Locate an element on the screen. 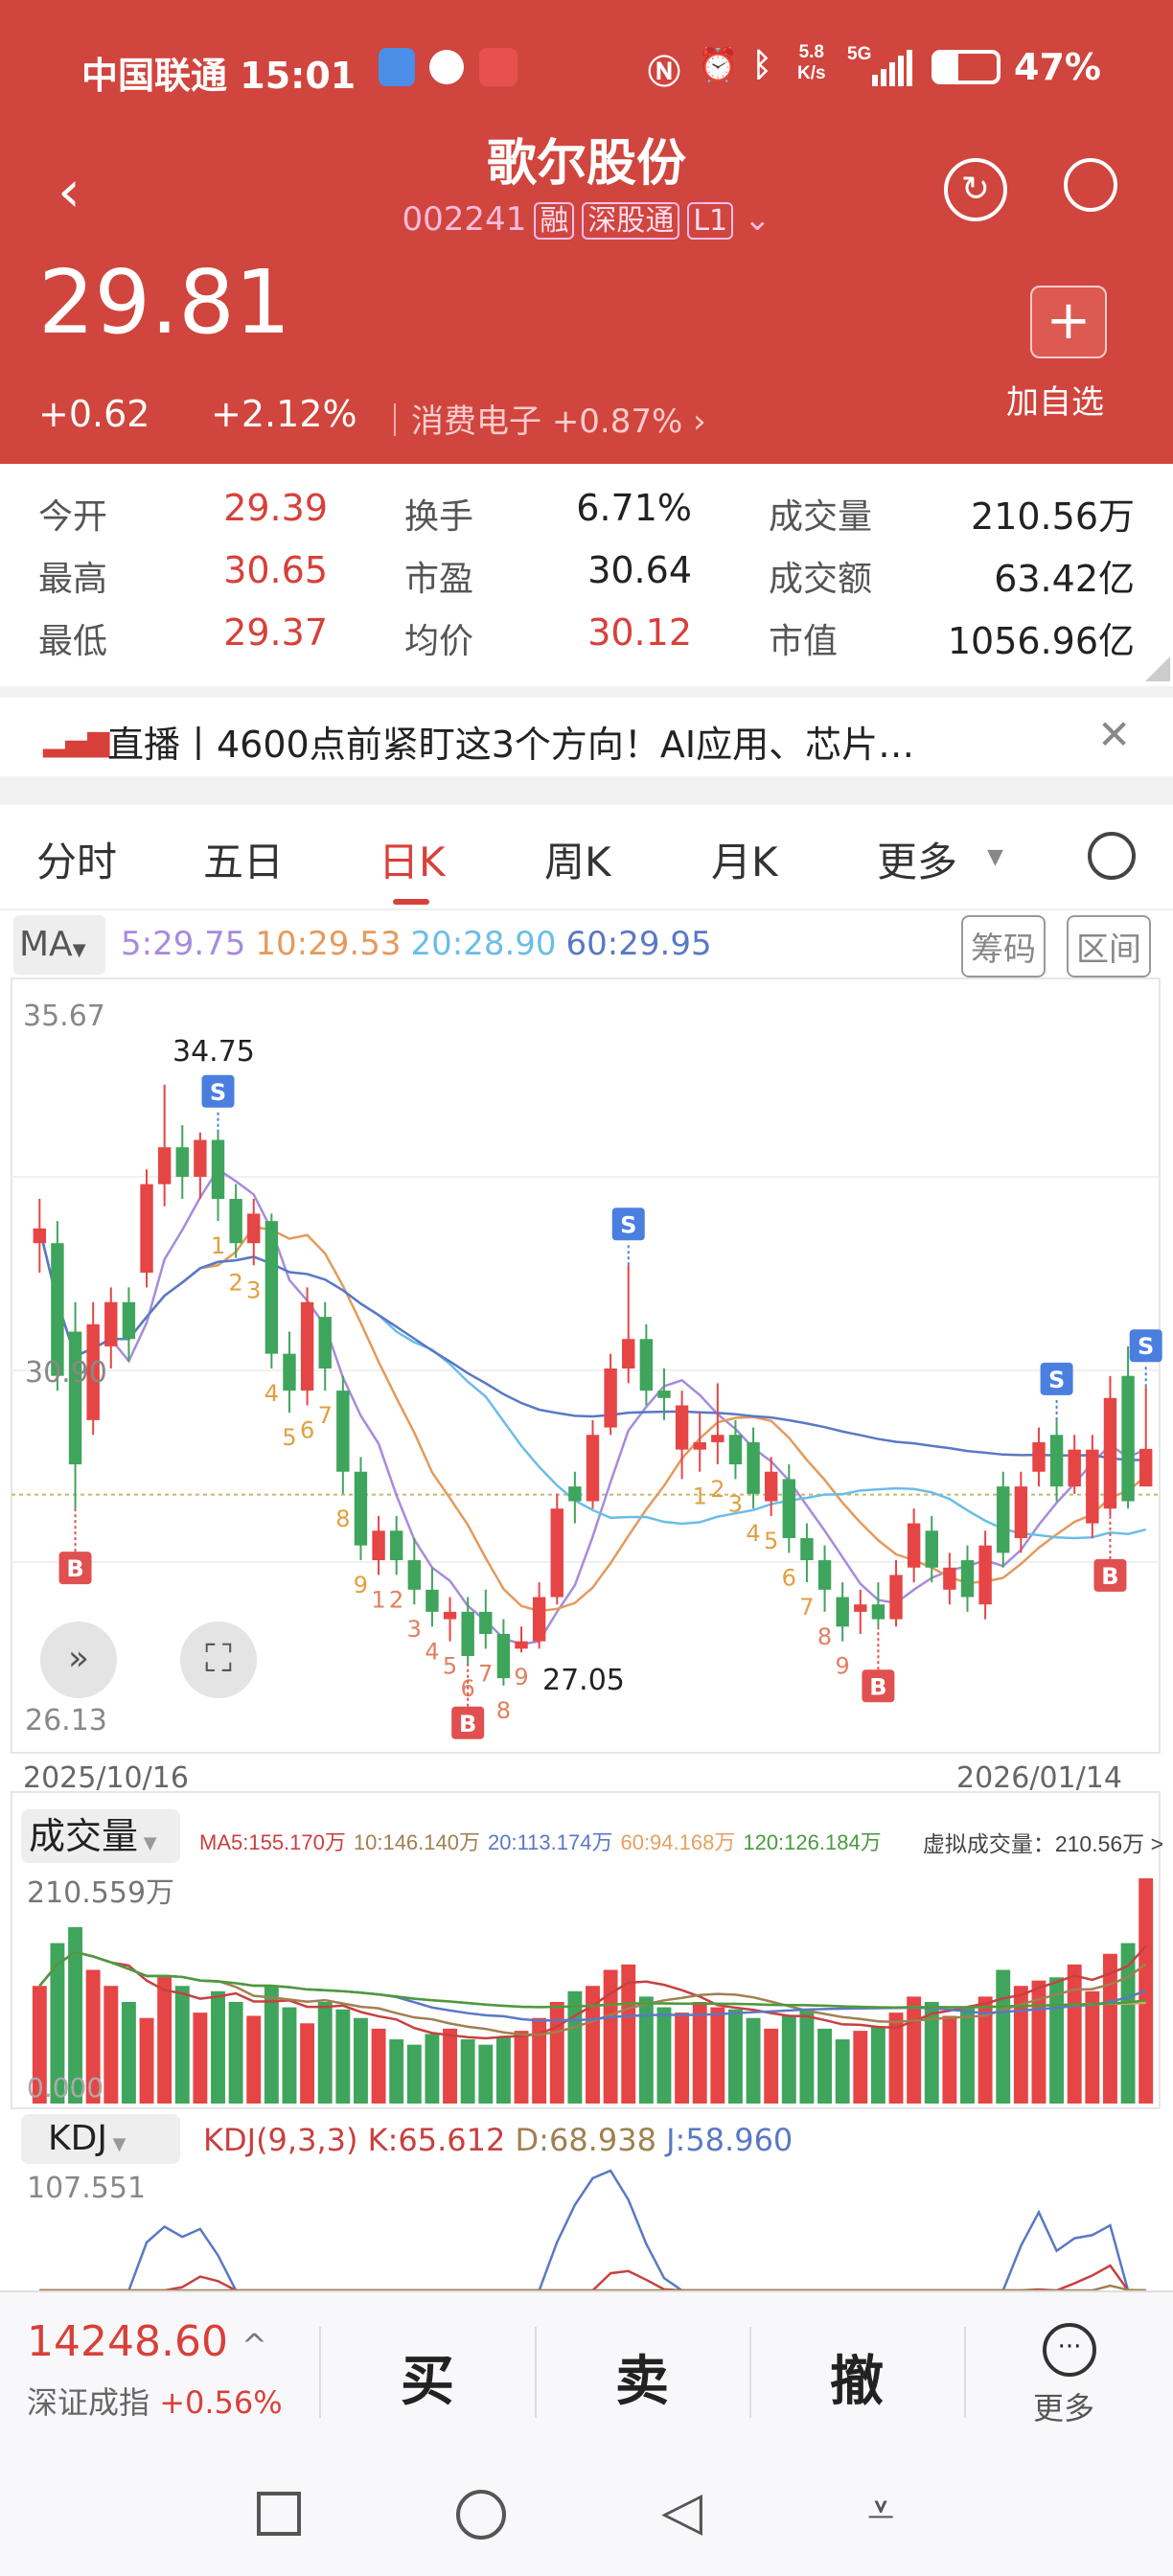 The height and width of the screenshot is (2576, 1173). dropdown-icon: ▼ is located at coordinates (995, 857).